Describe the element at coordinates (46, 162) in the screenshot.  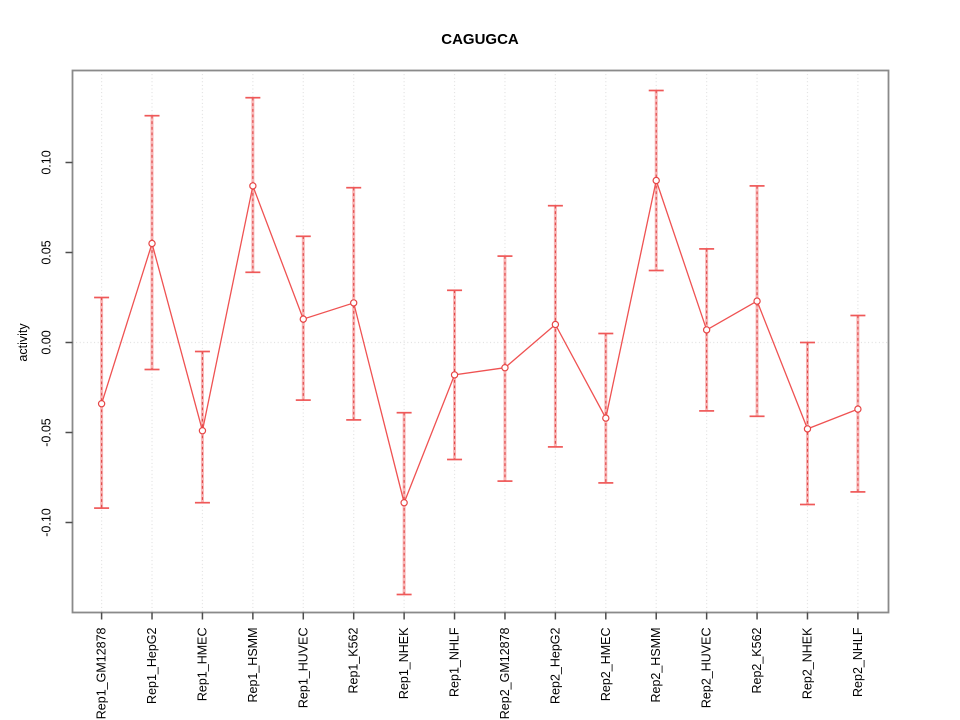
I see `y-tick-label: 0.10` at that location.